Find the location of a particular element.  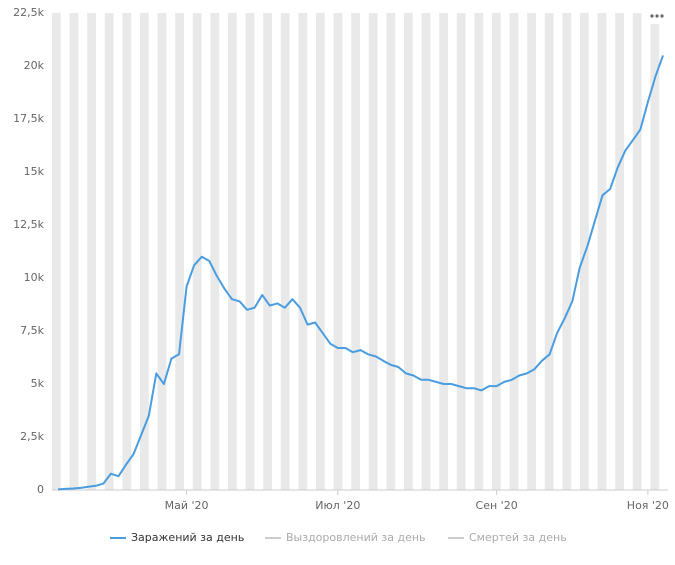

y-tick-label: 22,5k is located at coordinates (28, 12).